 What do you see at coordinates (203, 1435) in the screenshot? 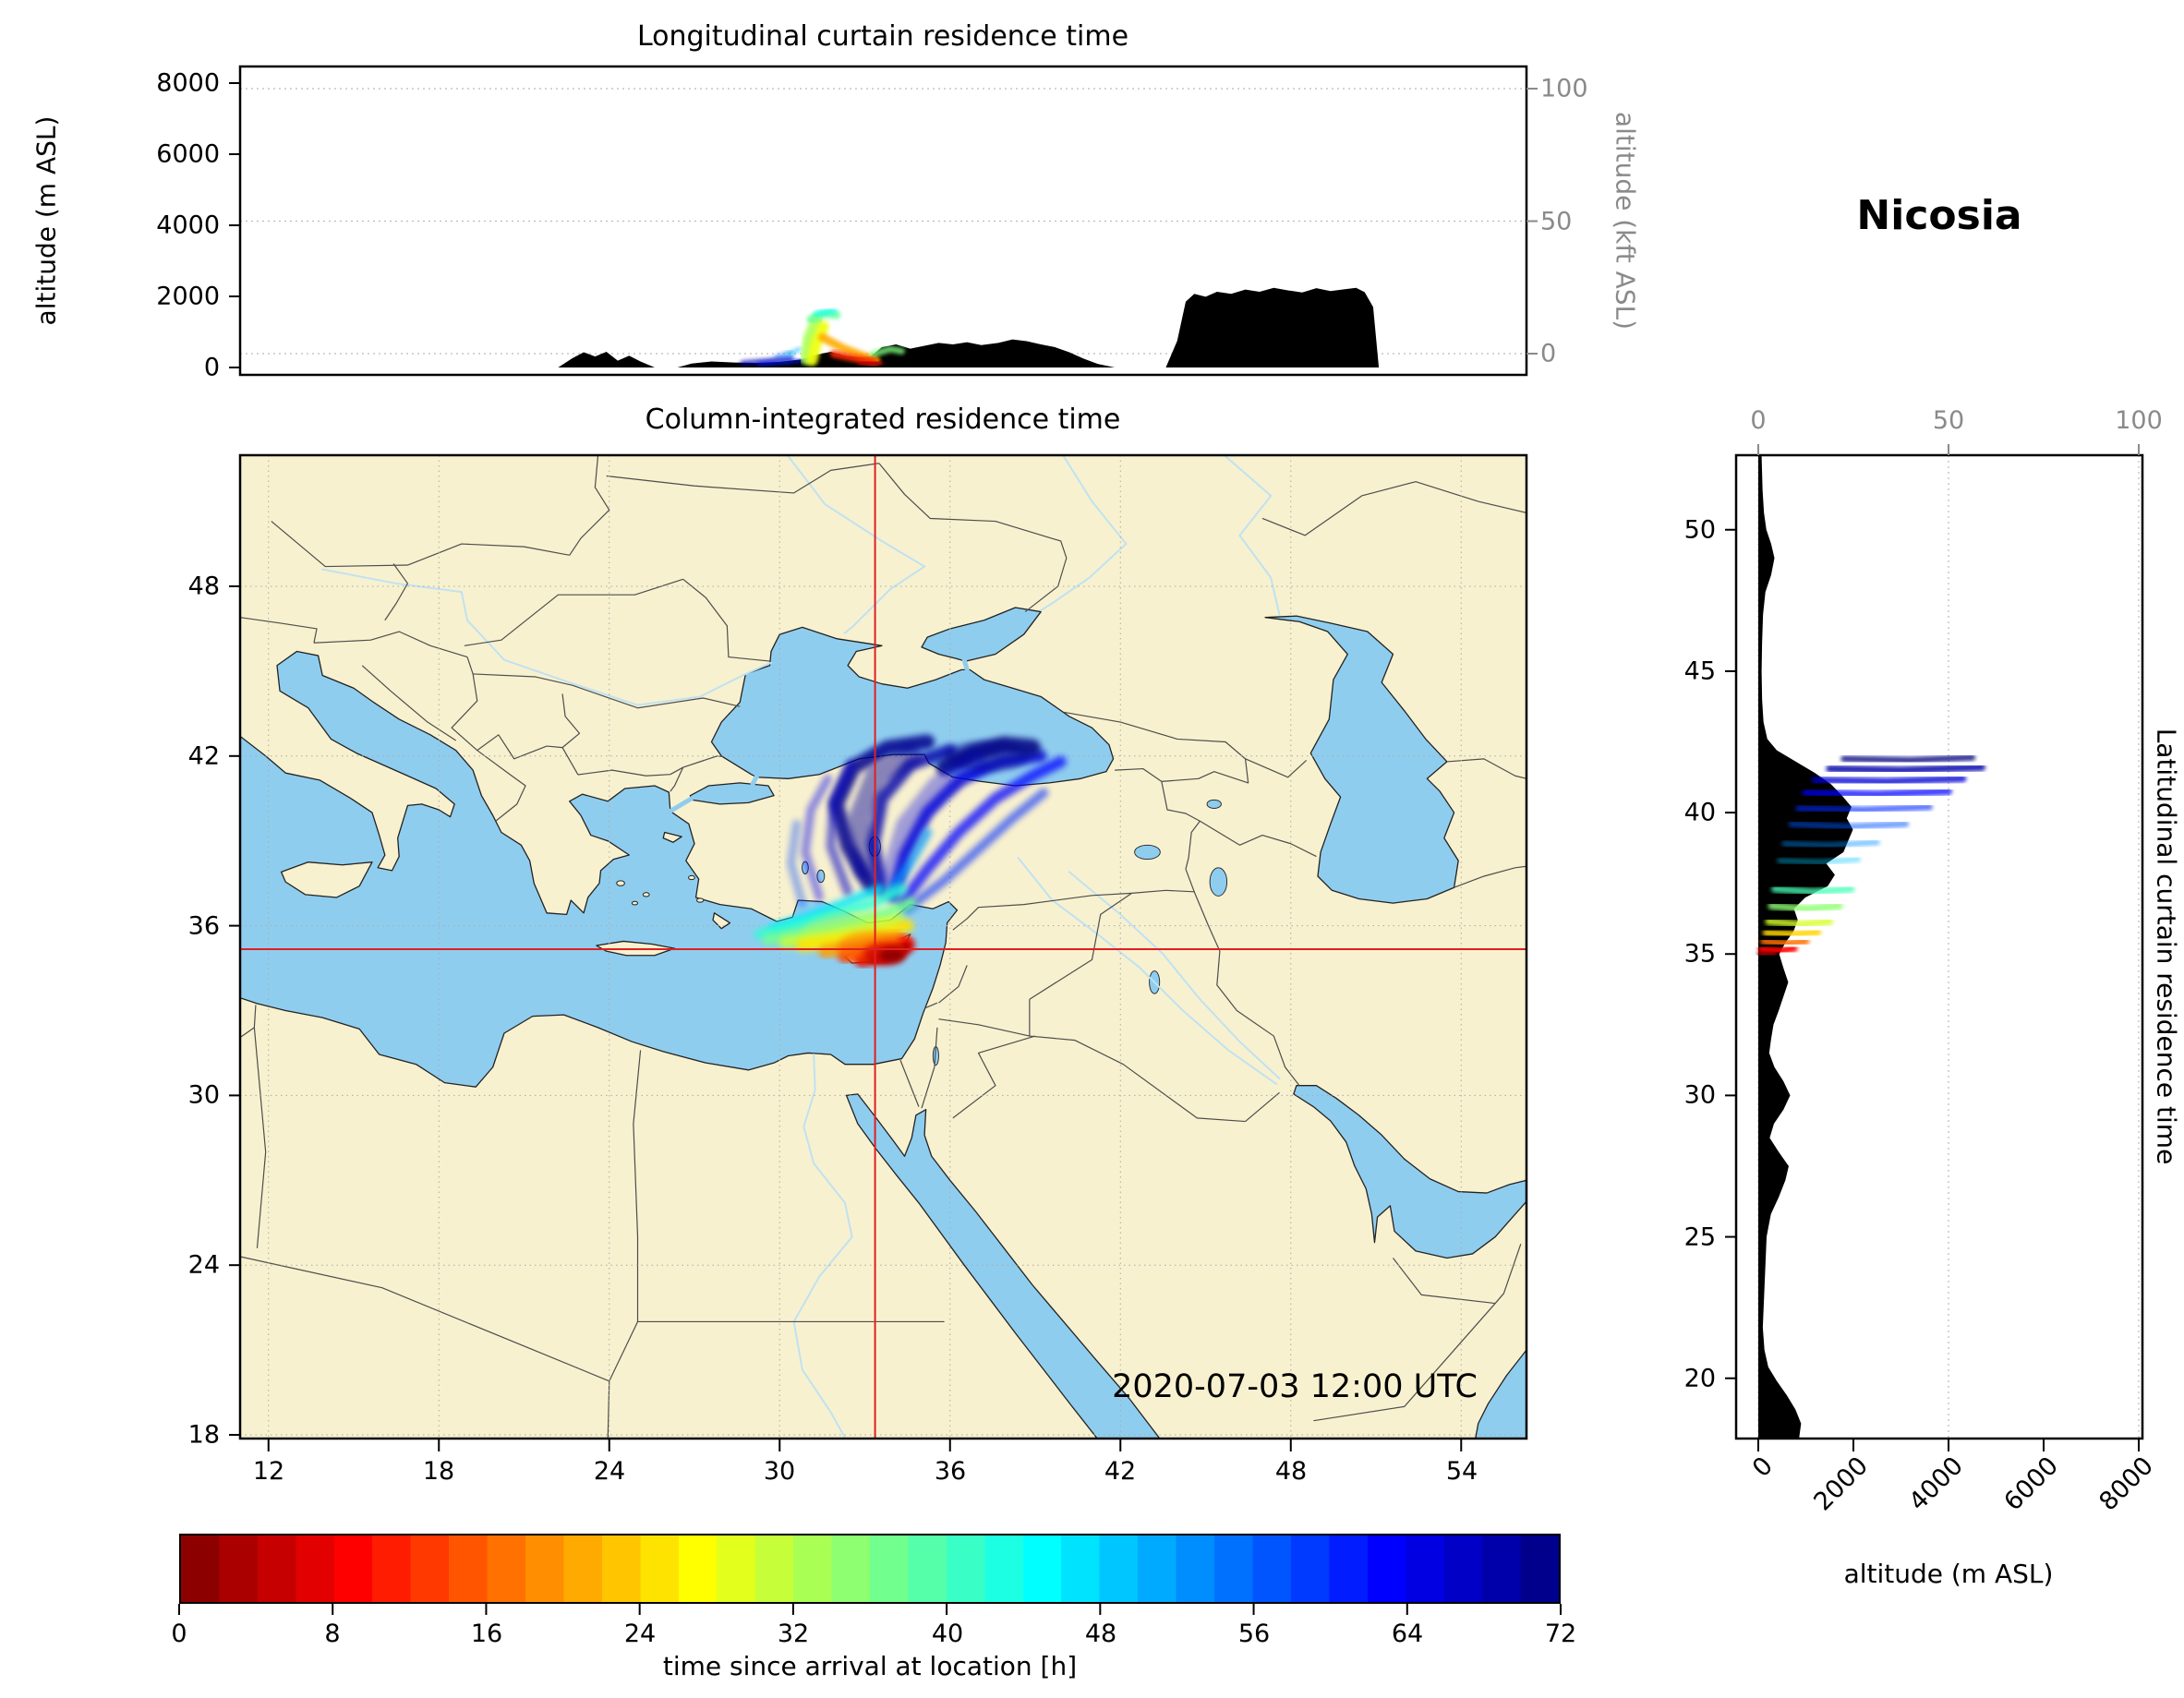
I see `map-ytick: 18` at bounding box center [203, 1435].